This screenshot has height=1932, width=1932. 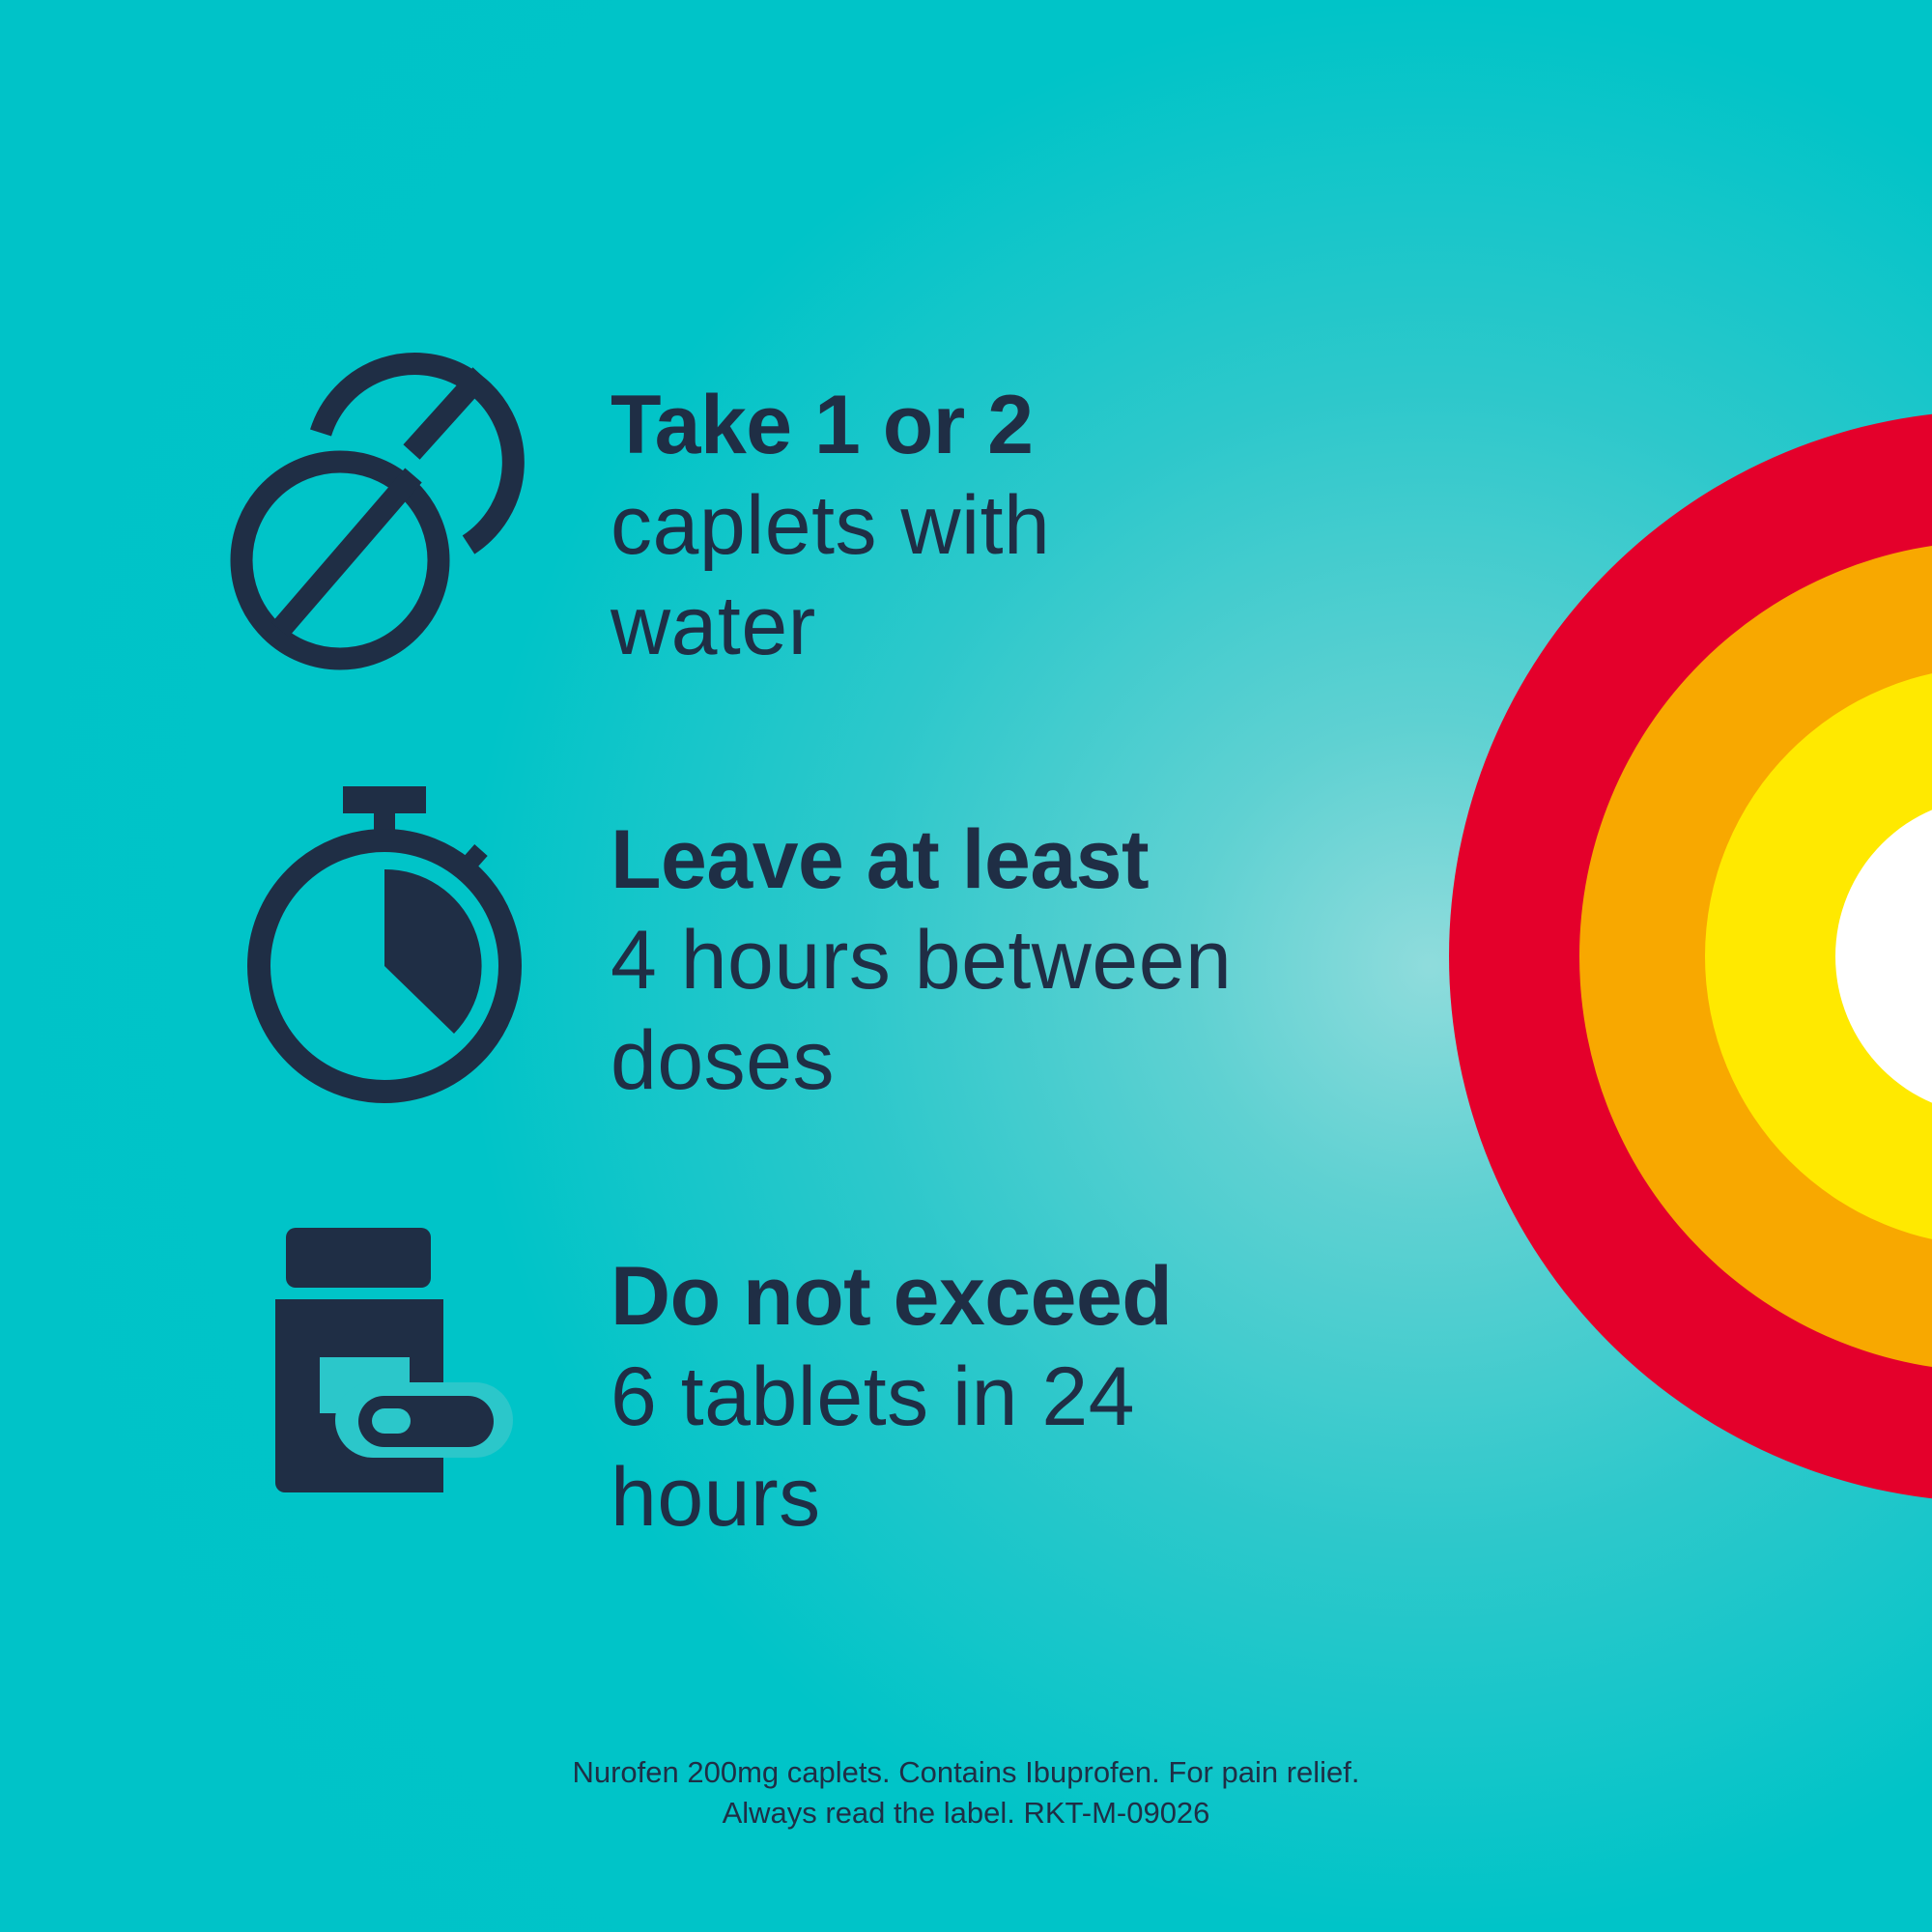 What do you see at coordinates (966, 1813) in the screenshot?
I see `disclaimer-line: Always read the label. RKT-M-09026` at bounding box center [966, 1813].